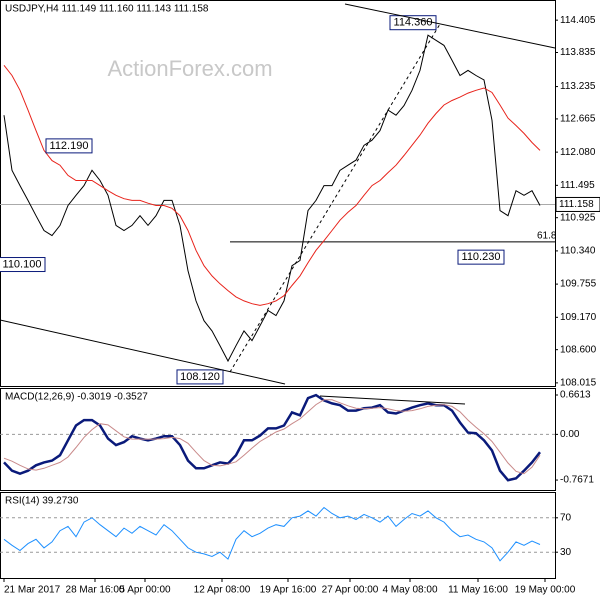 The width and height of the screenshot is (600, 600). Describe the element at coordinates (95, 590) in the screenshot. I see `x-tick-label: 28 Mar 16:00` at that location.